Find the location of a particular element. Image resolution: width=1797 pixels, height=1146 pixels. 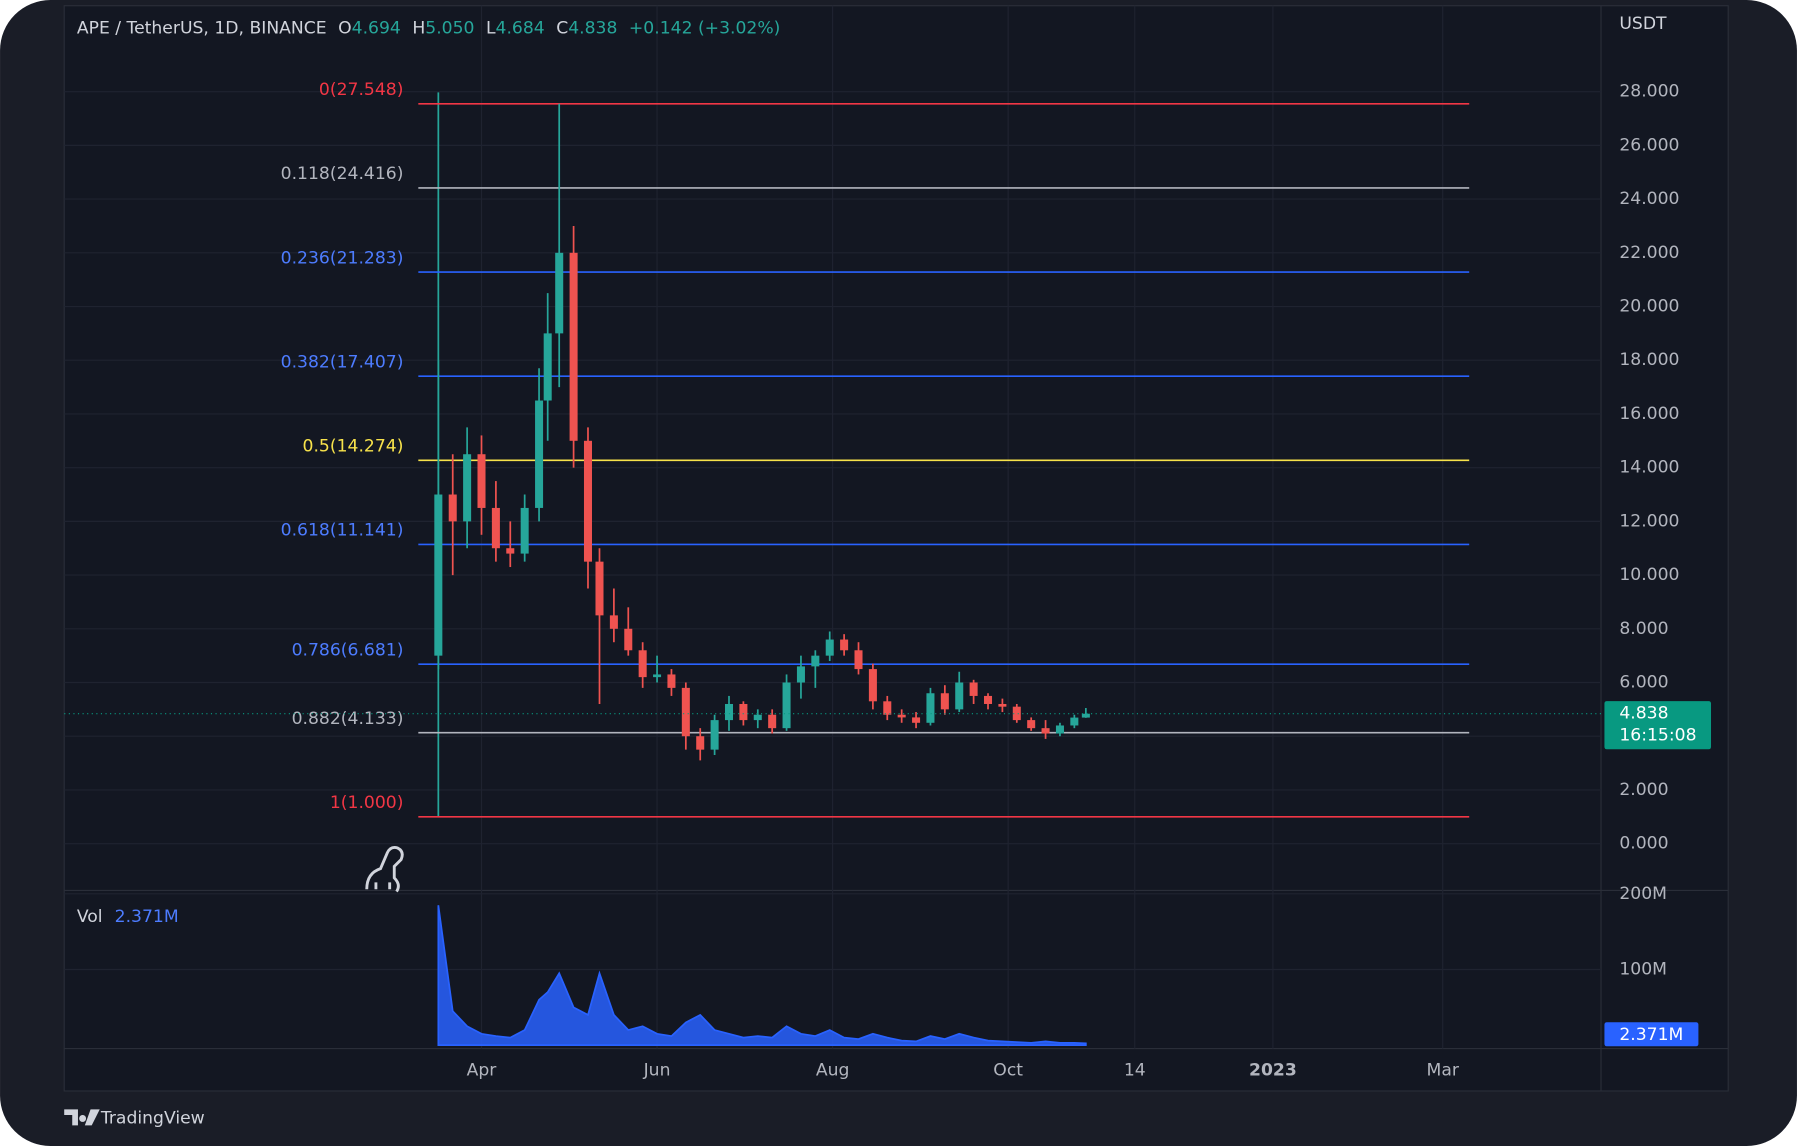

change: +0.142 (+3.02%) is located at coordinates (704, 29).